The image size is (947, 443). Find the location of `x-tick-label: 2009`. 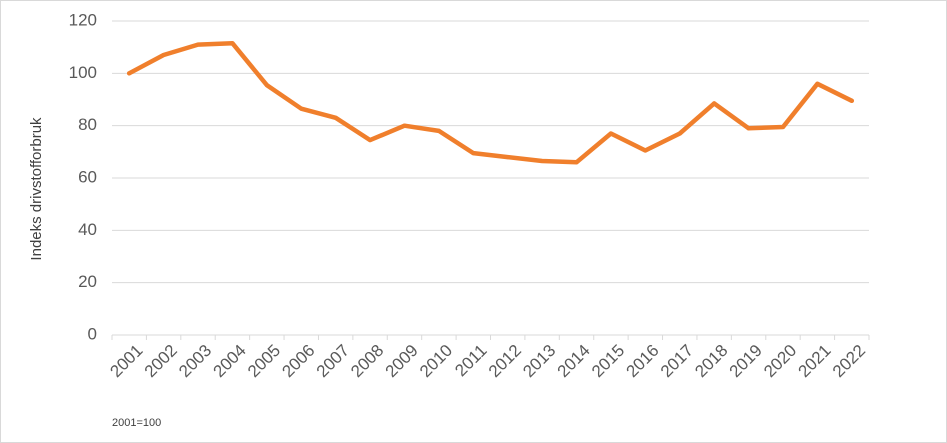

x-tick-label: 2009 is located at coordinates (402, 361).